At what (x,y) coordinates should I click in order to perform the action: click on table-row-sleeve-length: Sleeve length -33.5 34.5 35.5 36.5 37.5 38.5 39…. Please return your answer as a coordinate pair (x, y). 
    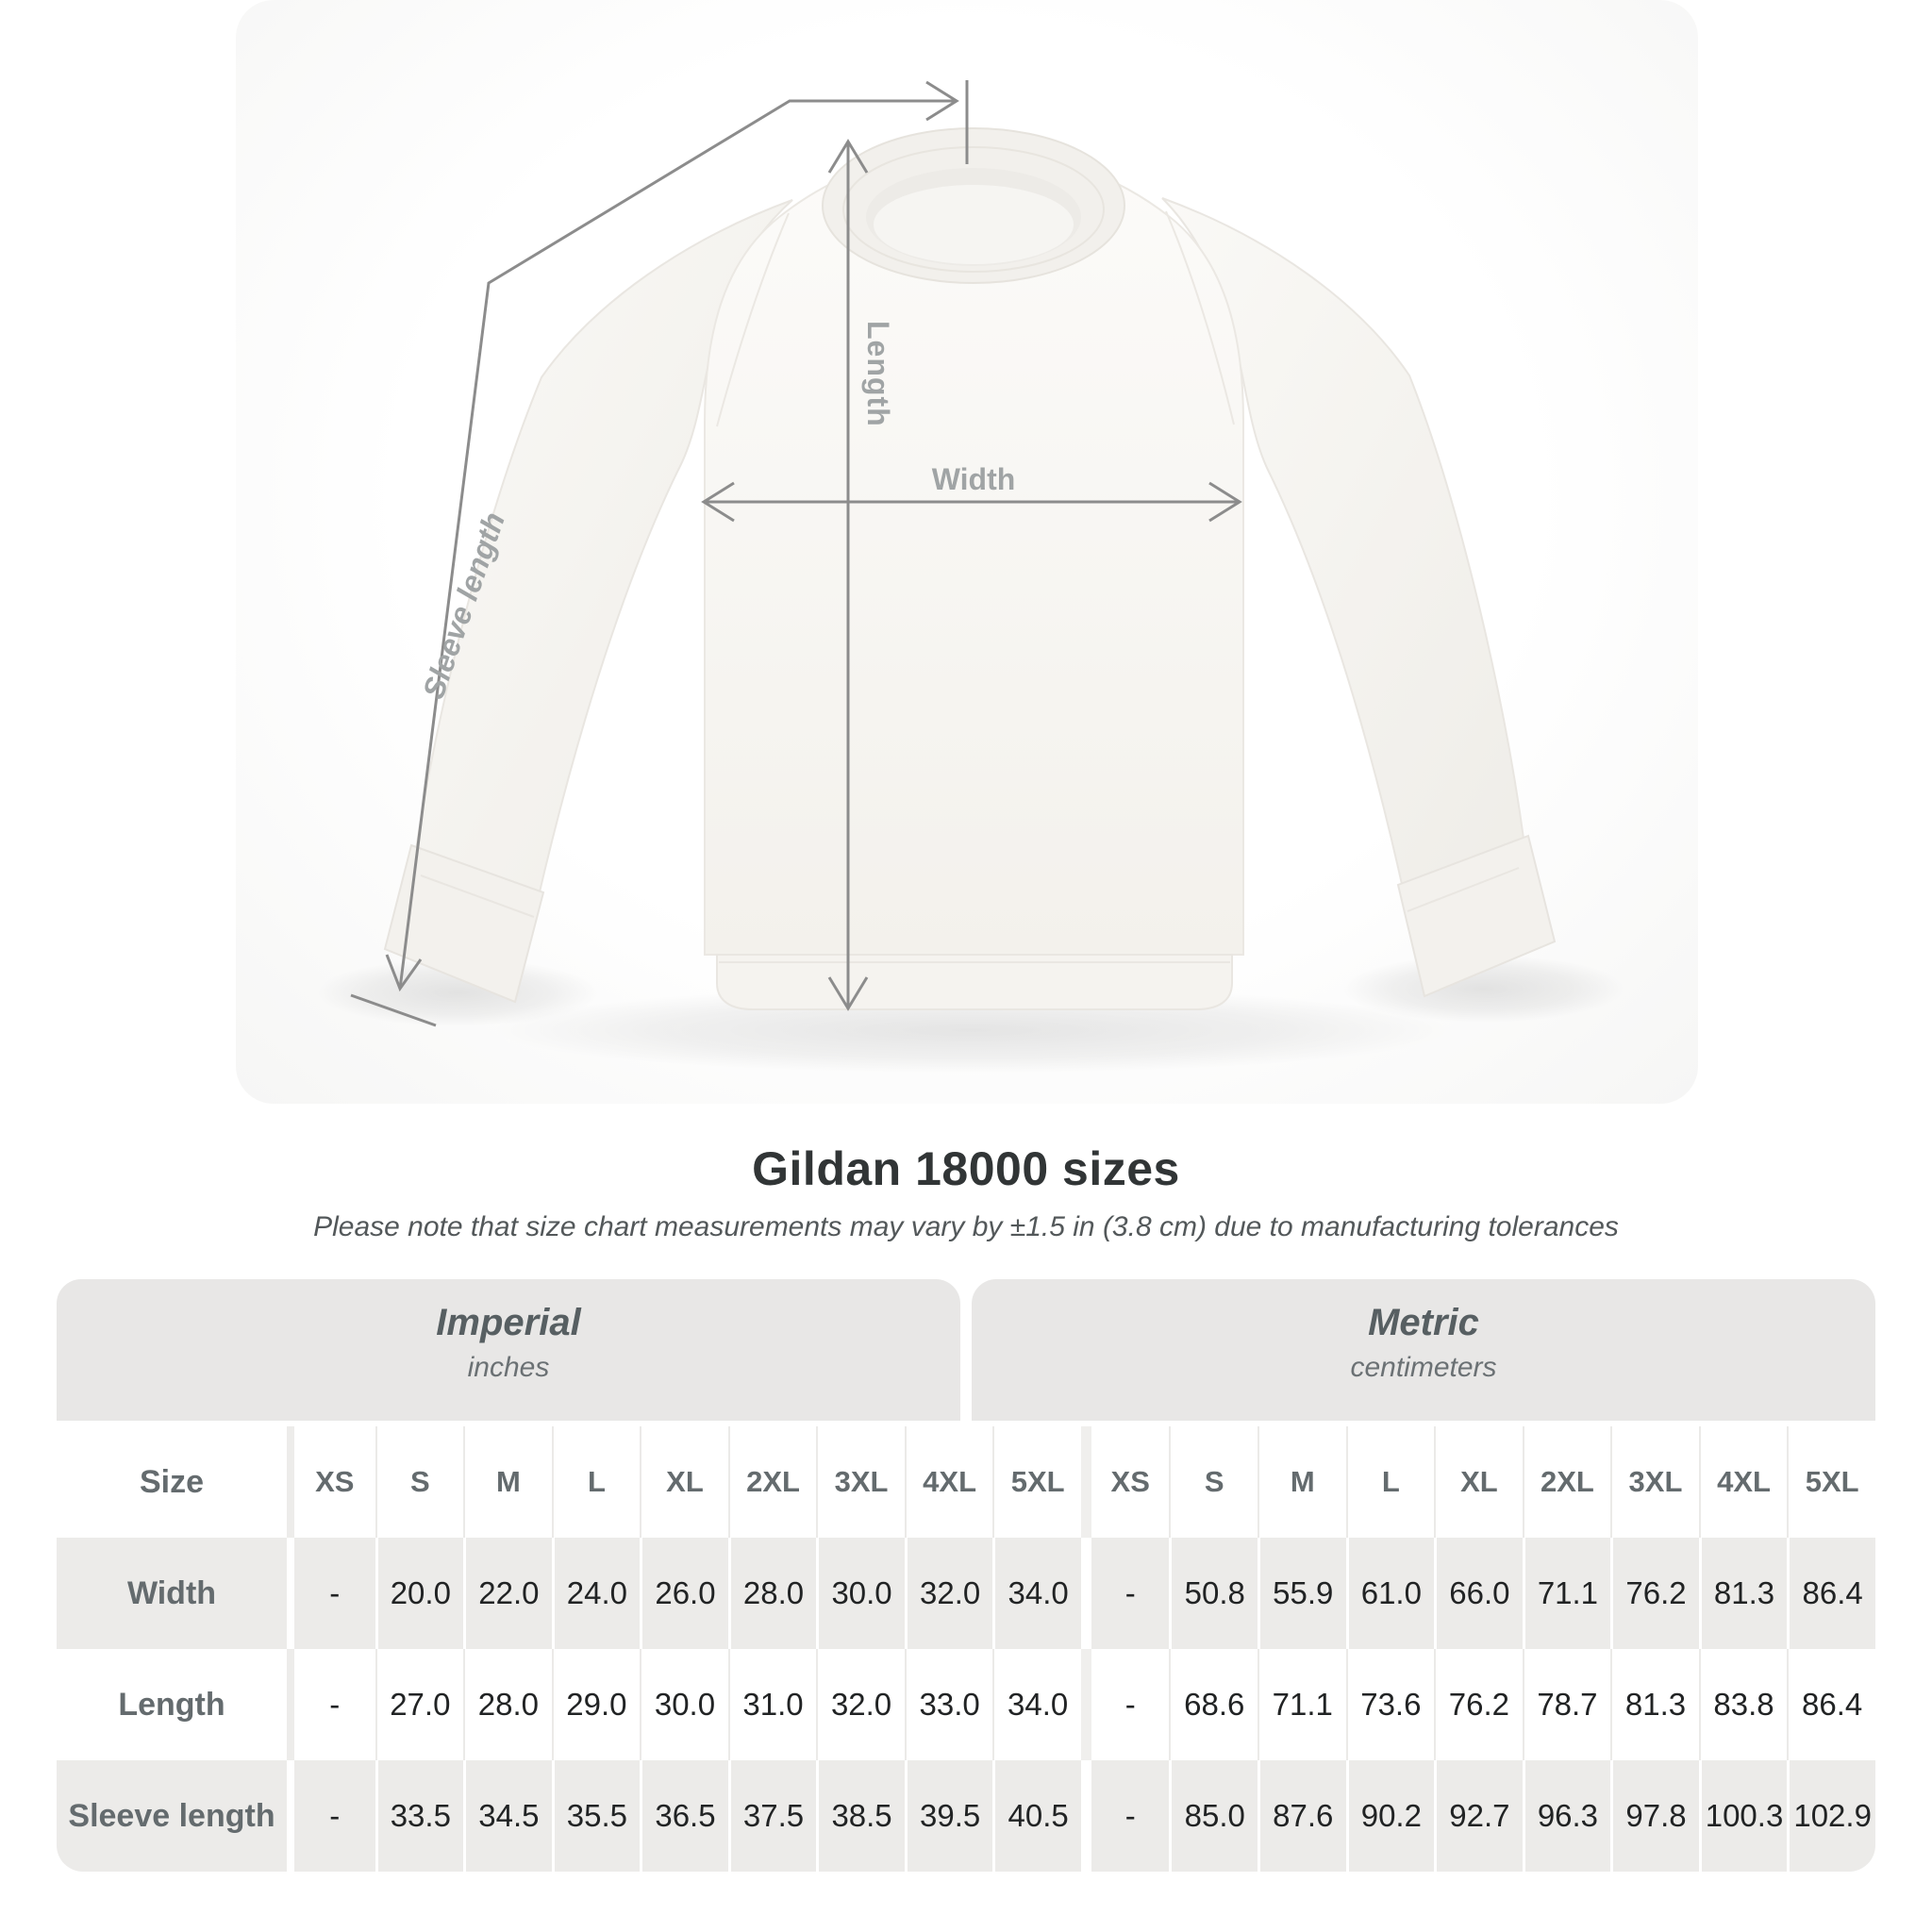
    Looking at the image, I should click on (966, 1816).